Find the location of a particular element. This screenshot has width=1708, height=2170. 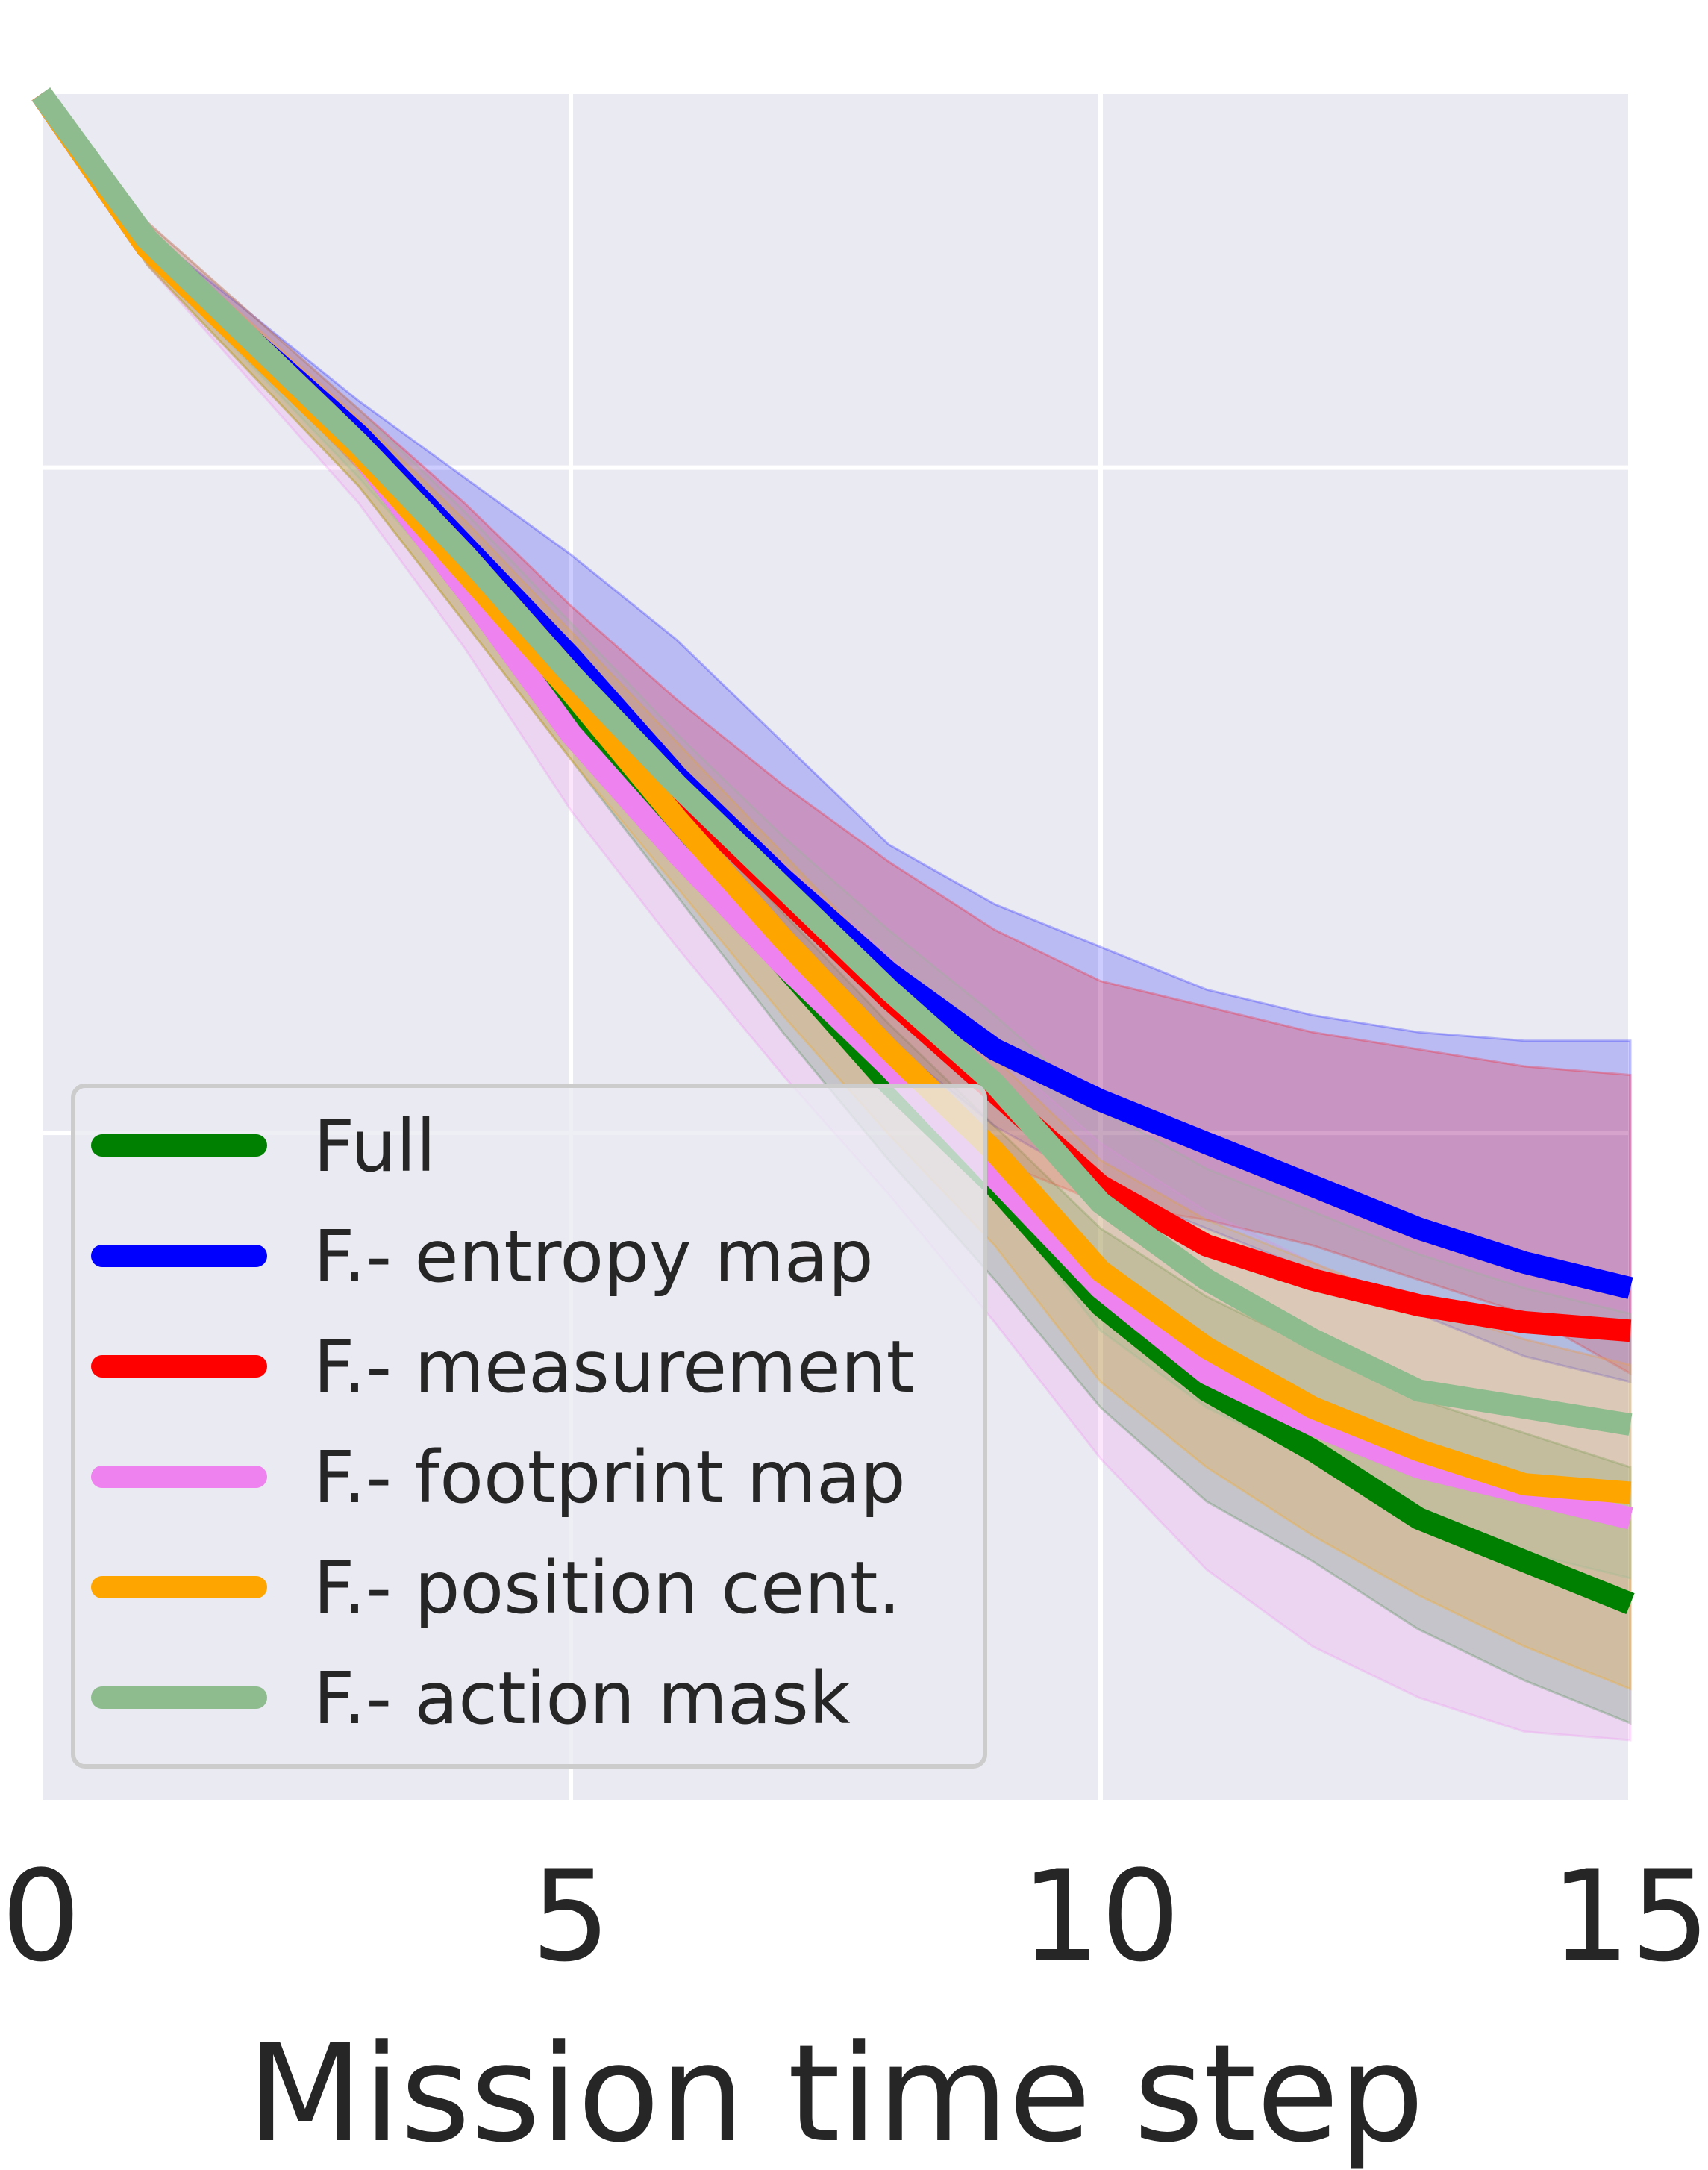

legend-label-3: F.- footprint map is located at coordinates (609, 1477).